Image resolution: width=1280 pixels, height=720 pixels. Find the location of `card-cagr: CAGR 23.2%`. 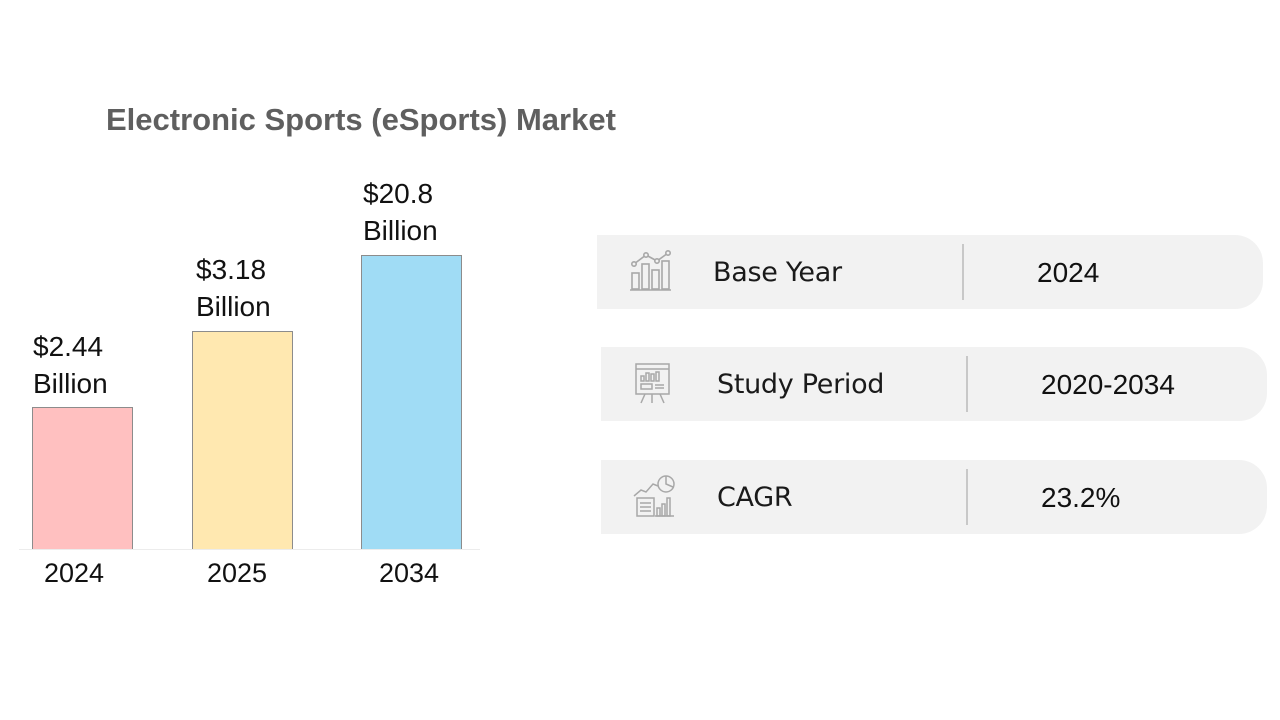

card-cagr: CAGR 23.2% is located at coordinates (934, 497).